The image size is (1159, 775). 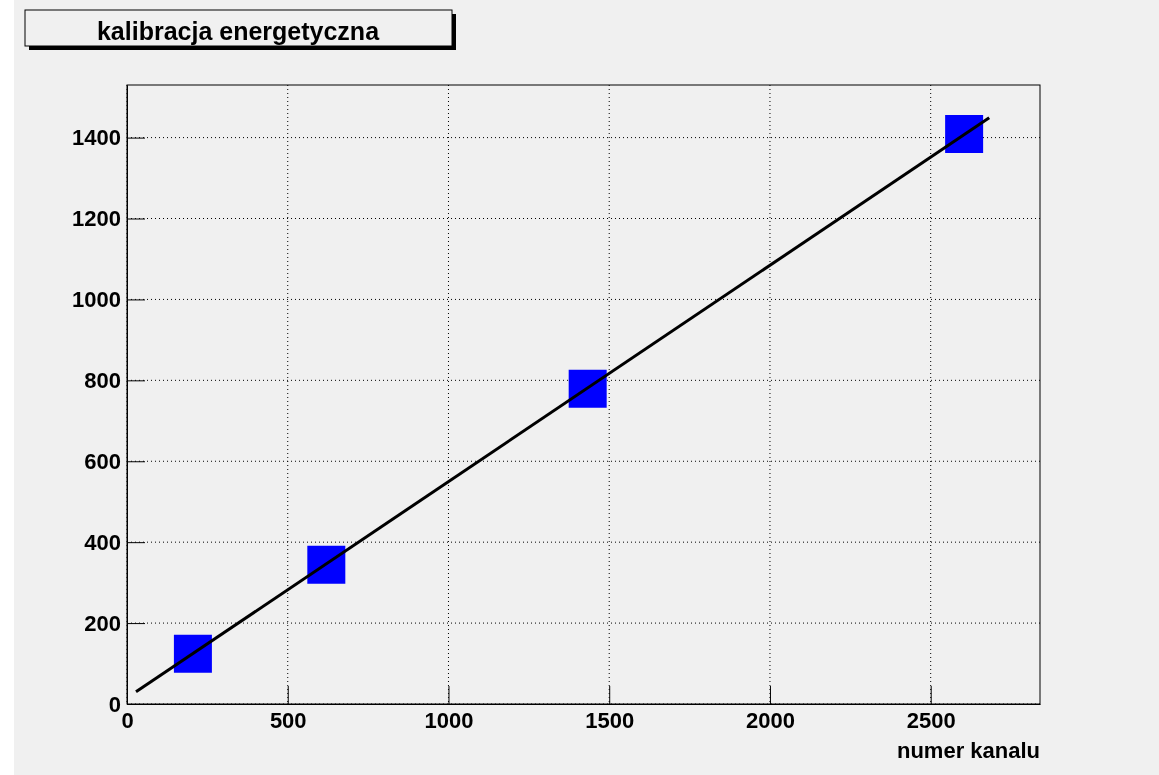 I want to click on y-tick-label: 1000, so click(x=96, y=299).